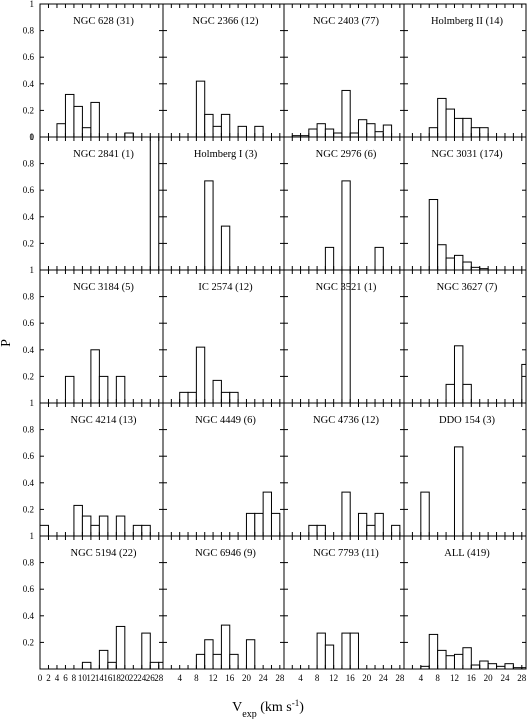  What do you see at coordinates (346, 154) in the screenshot?
I see `panel-title: NGC 2976 (6)` at bounding box center [346, 154].